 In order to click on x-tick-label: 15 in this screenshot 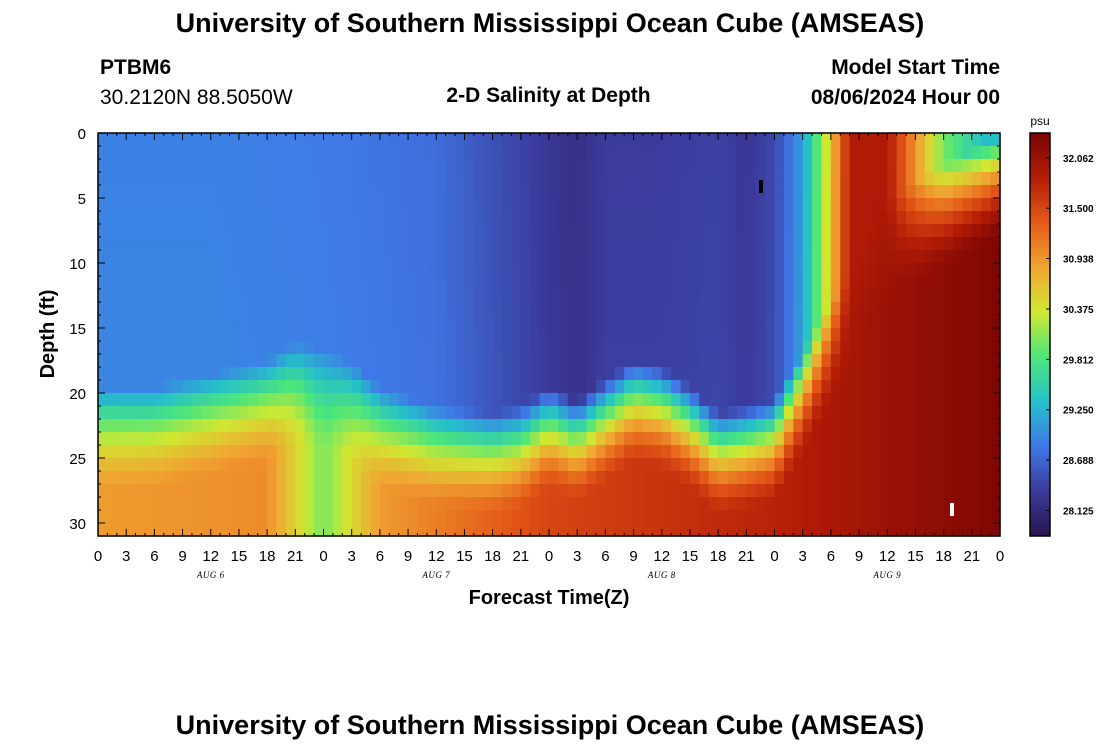, I will do `click(464, 556)`.